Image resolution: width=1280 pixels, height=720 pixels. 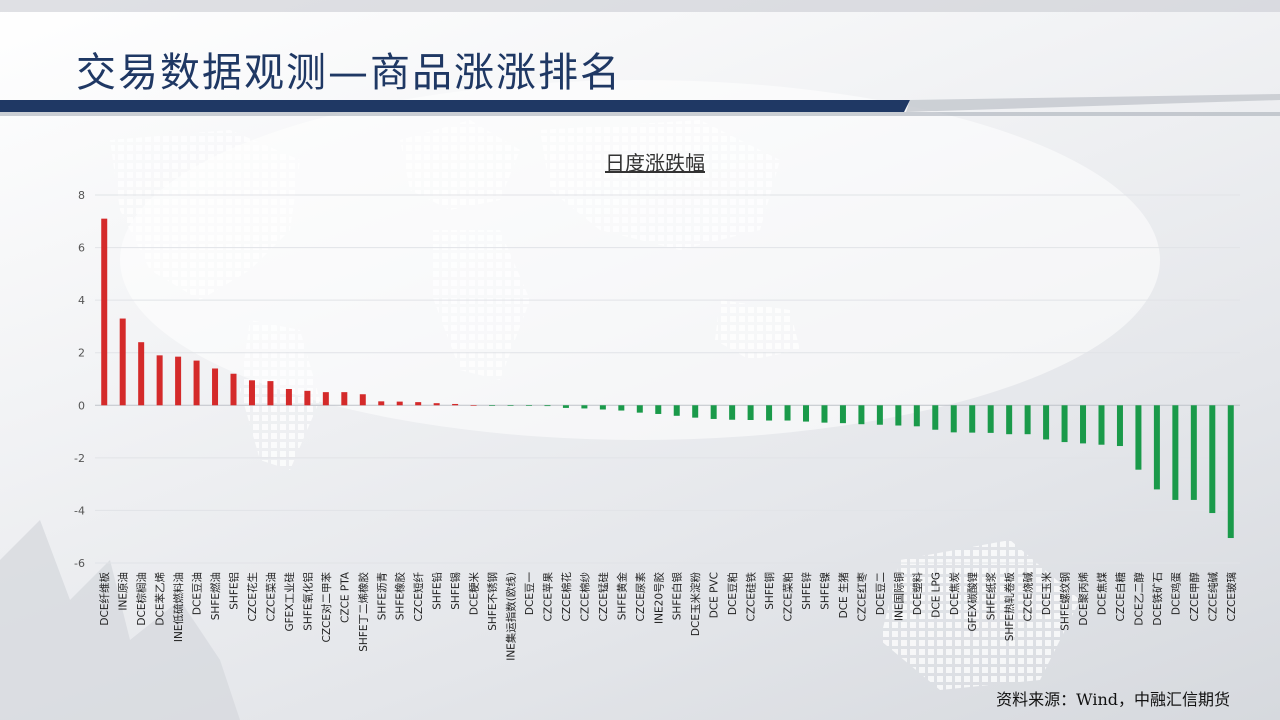 What do you see at coordinates (658, 598) in the screenshot?
I see `x-tick-label: INE20号胶` at bounding box center [658, 598].